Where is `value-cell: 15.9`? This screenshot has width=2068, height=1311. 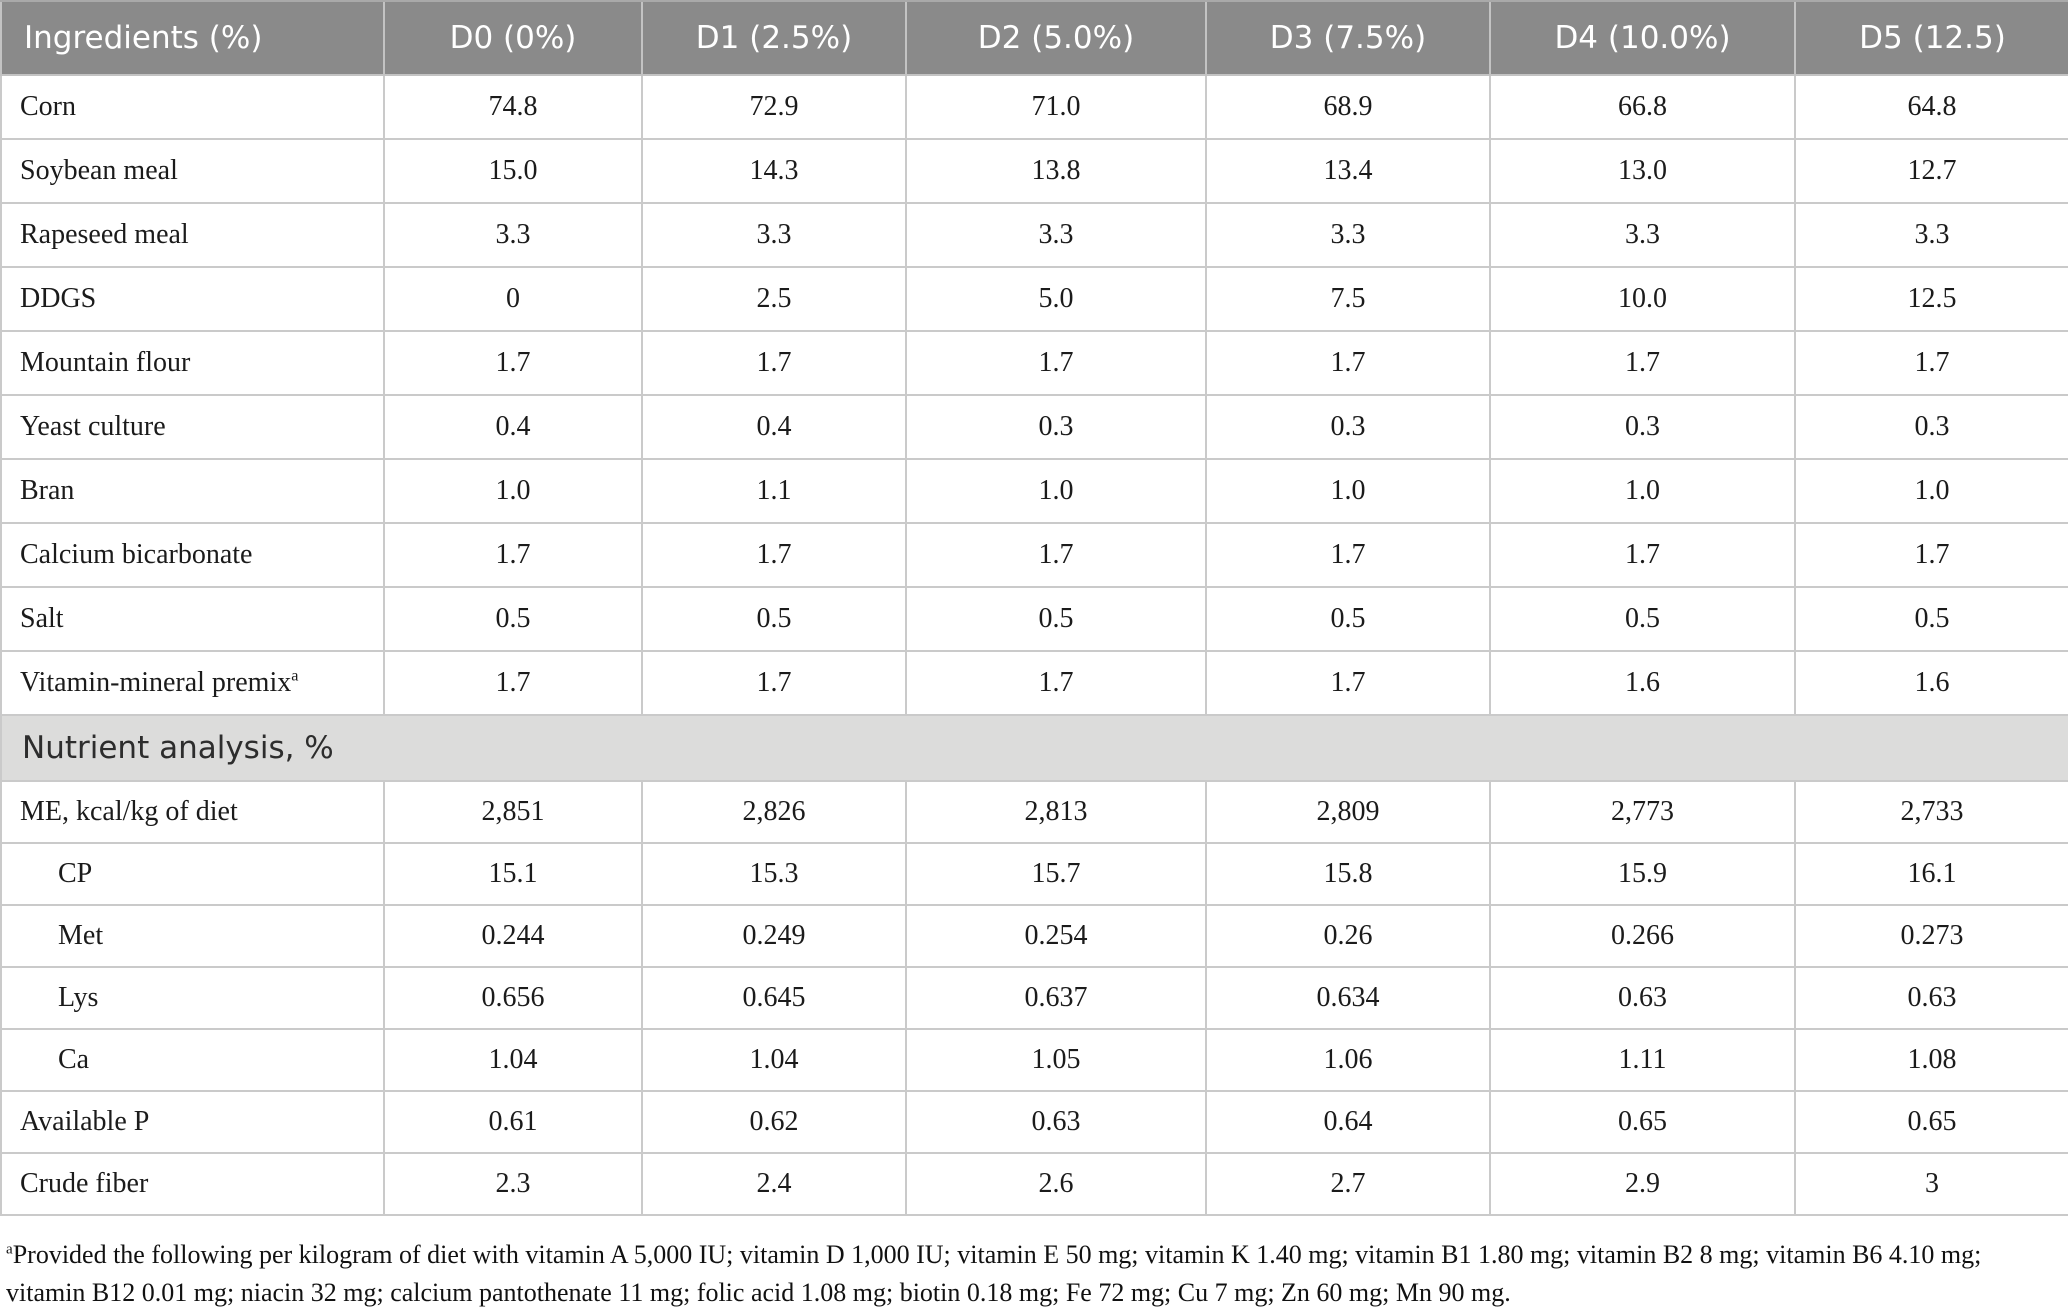
value-cell: 15.9 is located at coordinates (1642, 874).